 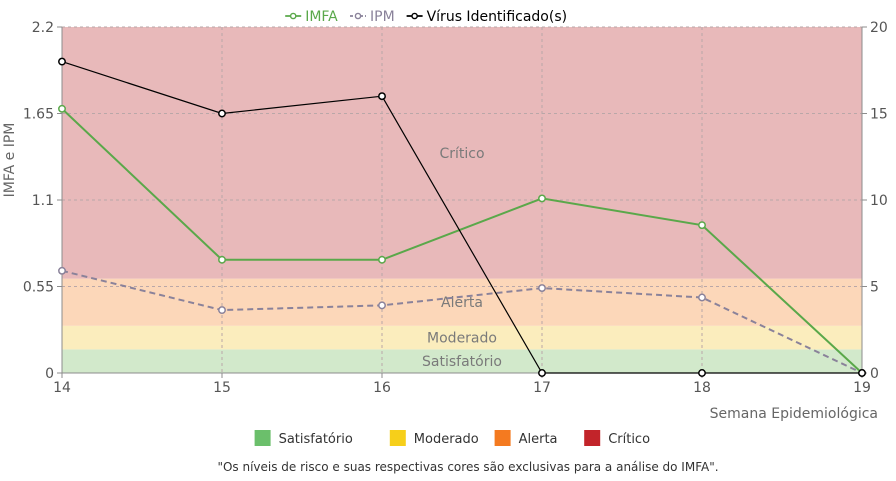 What do you see at coordinates (542, 388) in the screenshot?
I see `x-tick-label: 17` at bounding box center [542, 388].